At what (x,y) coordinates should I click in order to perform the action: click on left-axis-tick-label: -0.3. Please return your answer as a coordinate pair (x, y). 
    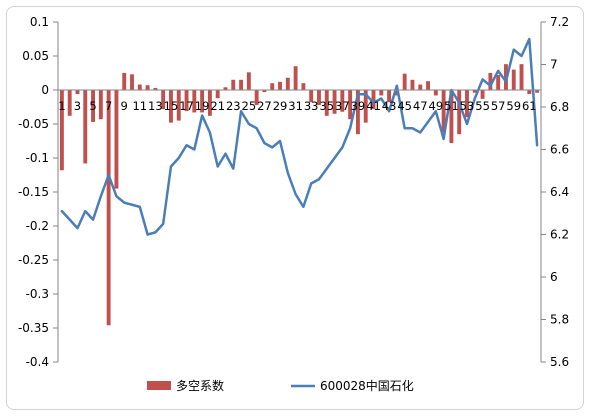
    Looking at the image, I should click on (37, 294).